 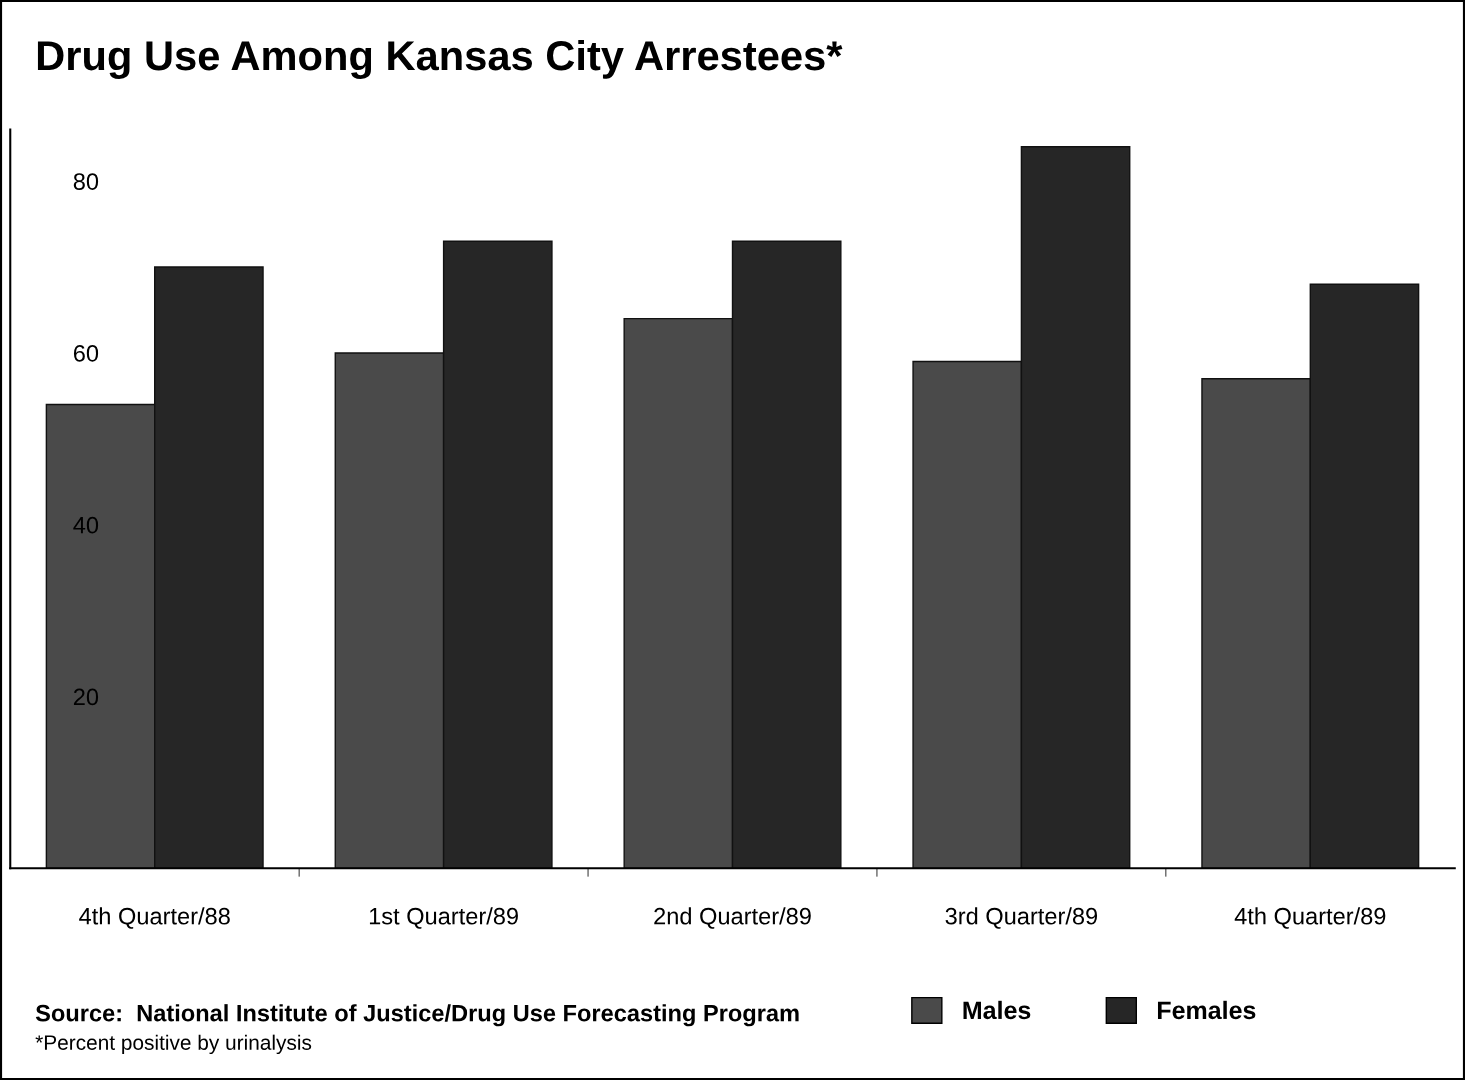 What do you see at coordinates (1310, 918) in the screenshot?
I see `x-tick-label: 4th Quarter/89` at bounding box center [1310, 918].